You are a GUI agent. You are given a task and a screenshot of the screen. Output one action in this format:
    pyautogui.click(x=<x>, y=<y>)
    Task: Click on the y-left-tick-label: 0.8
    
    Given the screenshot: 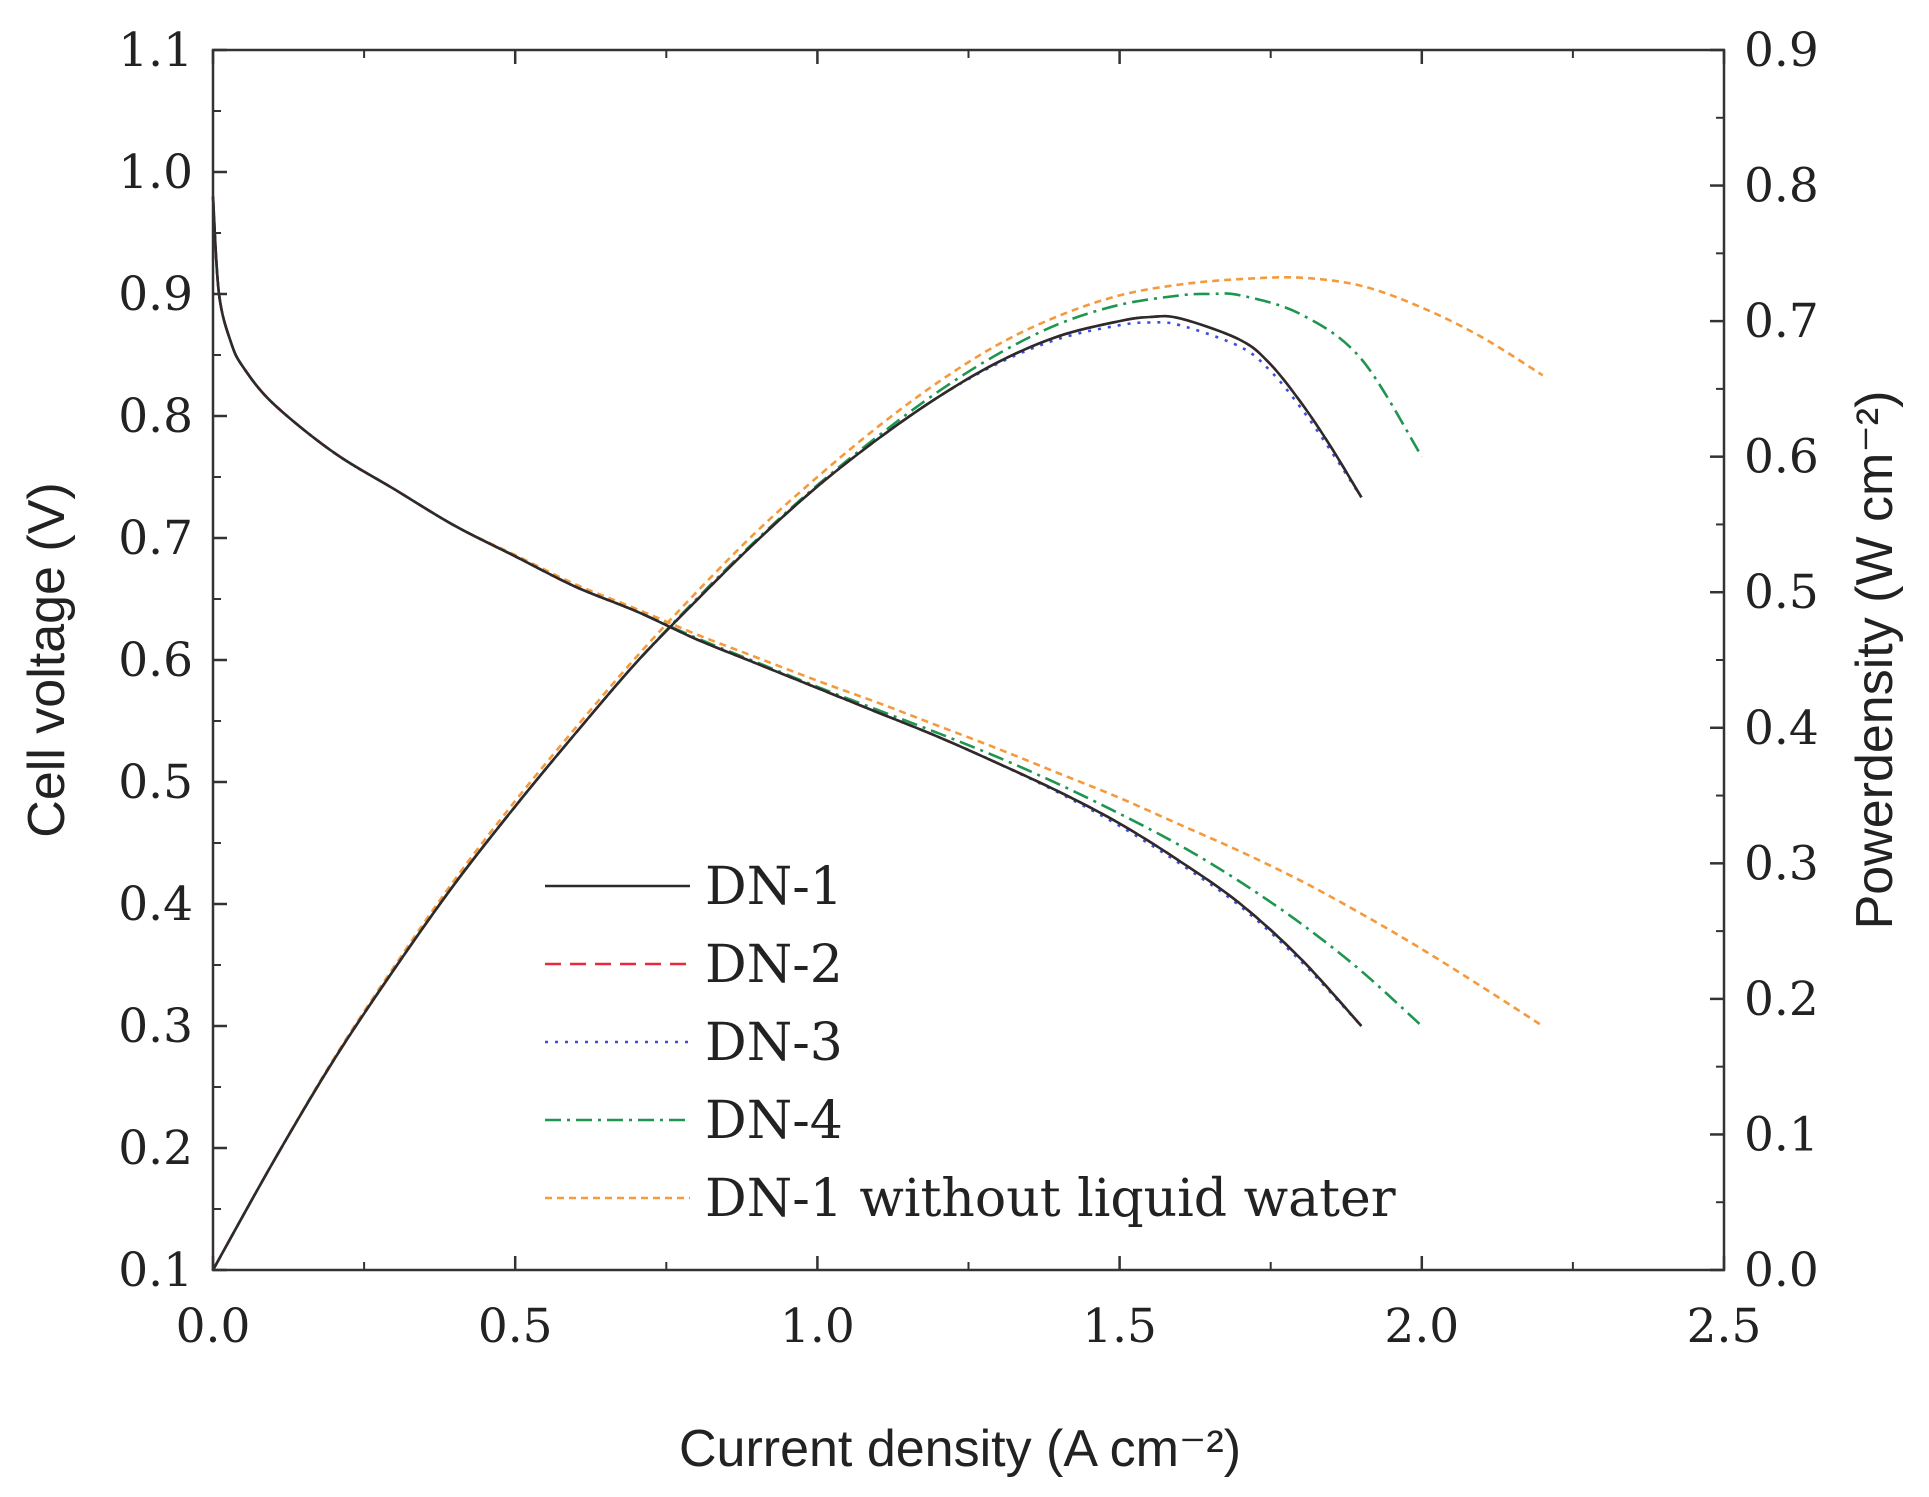 What is the action you would take?
    pyautogui.click(x=155, y=416)
    